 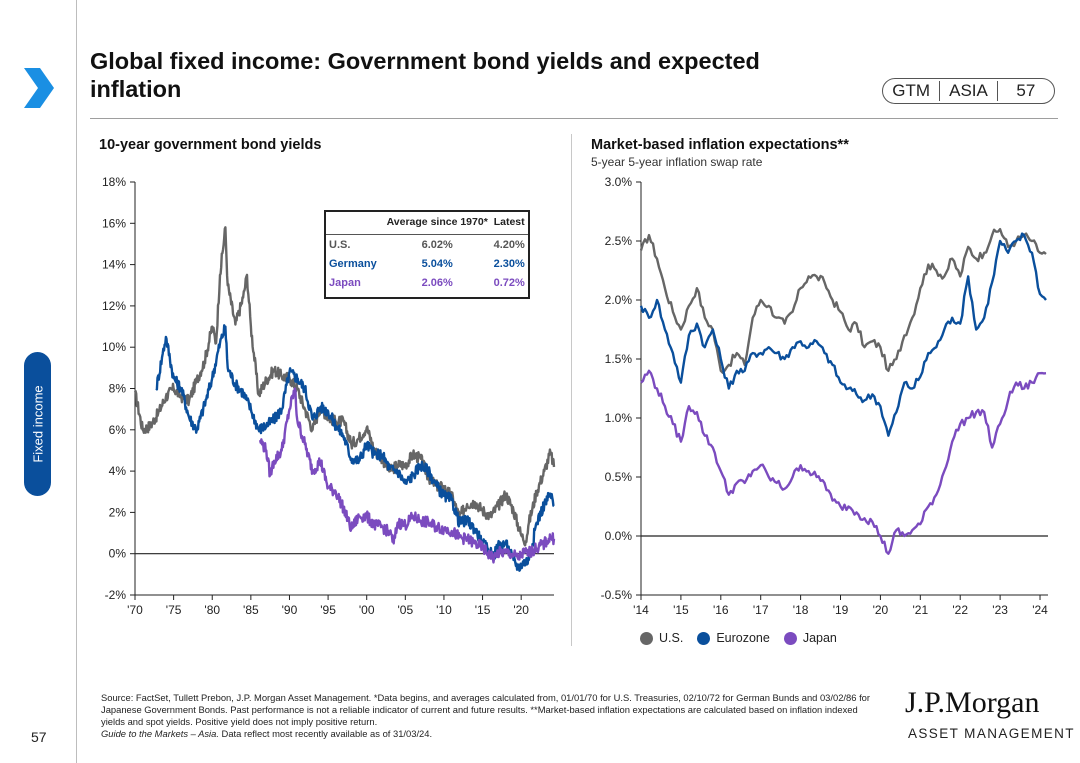 What do you see at coordinates (721, 610) in the screenshot?
I see `x-tick-label: '16` at bounding box center [721, 610].